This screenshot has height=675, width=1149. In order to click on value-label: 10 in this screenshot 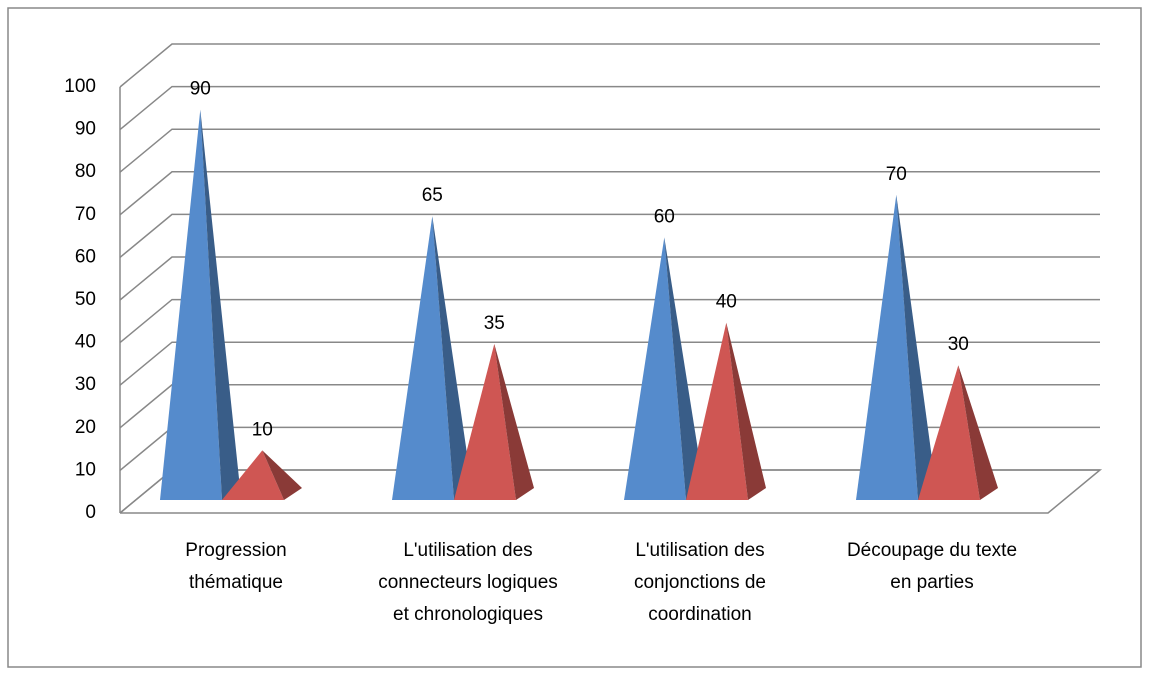, I will do `click(262, 429)`.